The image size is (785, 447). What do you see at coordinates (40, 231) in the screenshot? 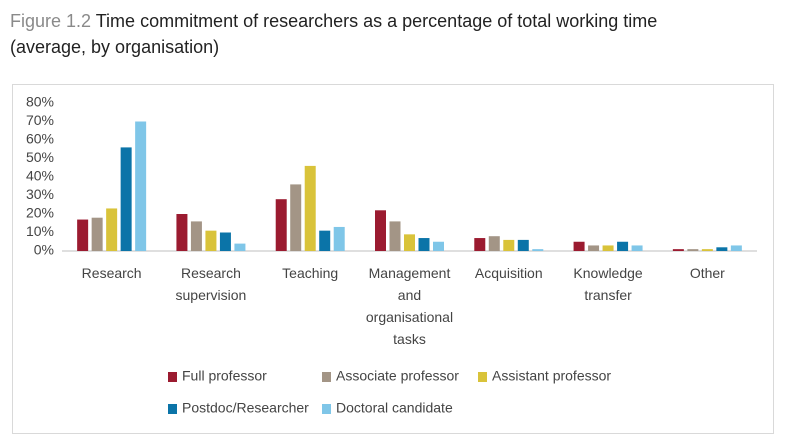
I see `y-tick-label: 10%` at bounding box center [40, 231].